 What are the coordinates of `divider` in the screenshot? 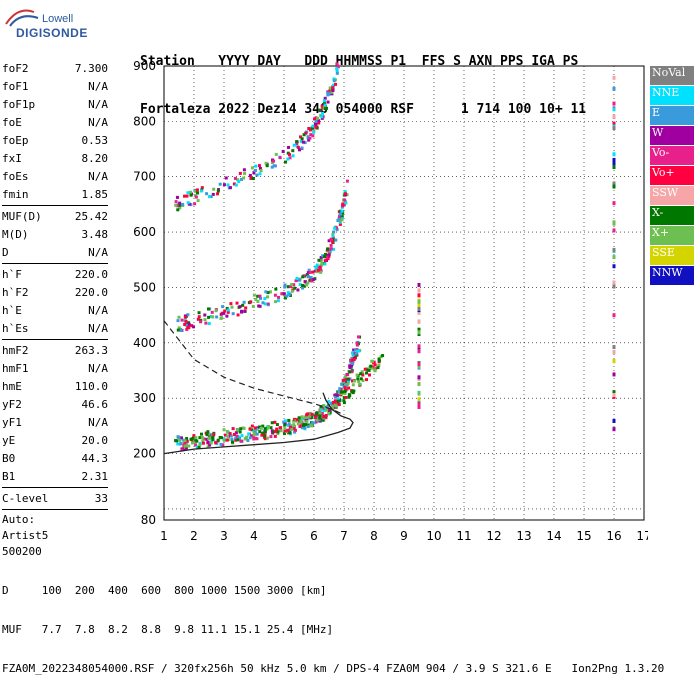 It's located at (55, 487).